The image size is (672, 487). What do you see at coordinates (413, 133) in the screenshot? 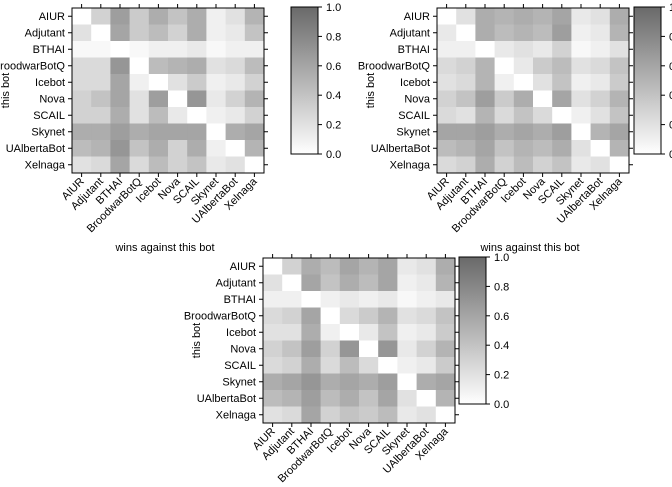
I see `row-label: Skynet` at bounding box center [413, 133].